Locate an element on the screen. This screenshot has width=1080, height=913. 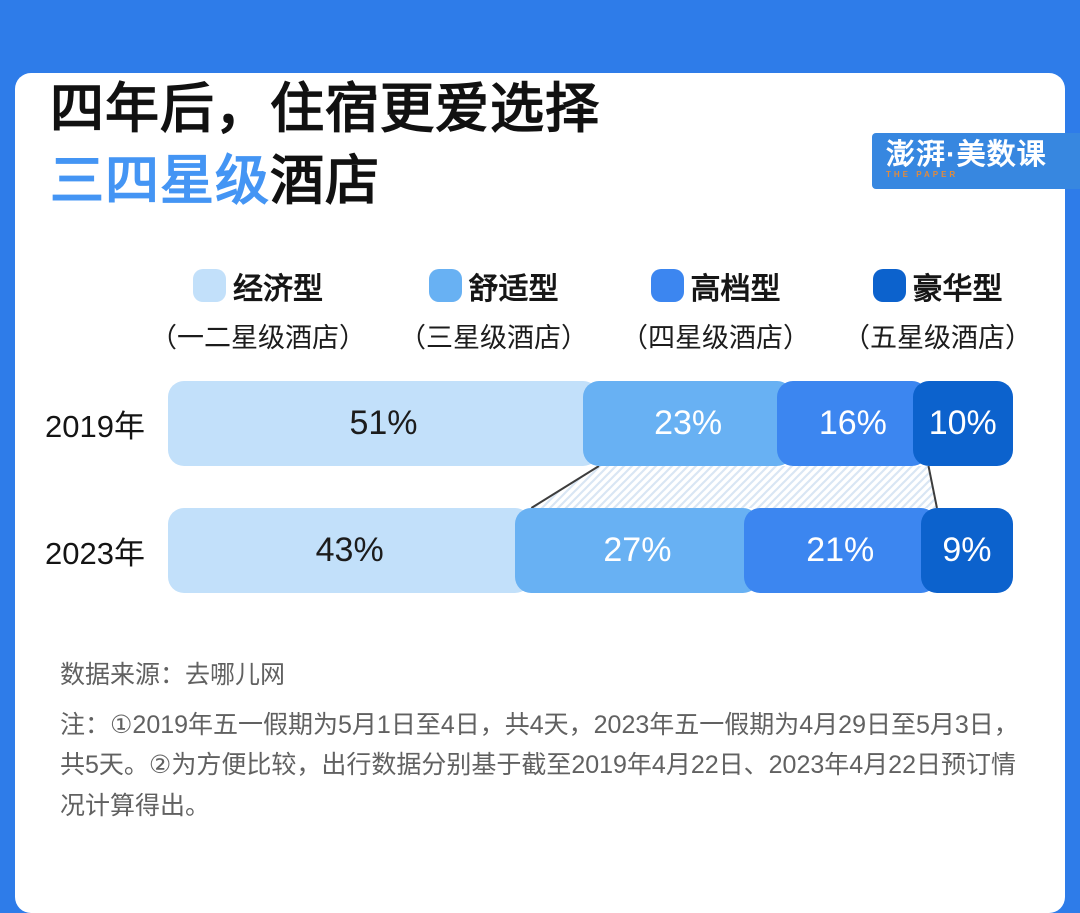
bar-segment: 43% is located at coordinates (350, 550).